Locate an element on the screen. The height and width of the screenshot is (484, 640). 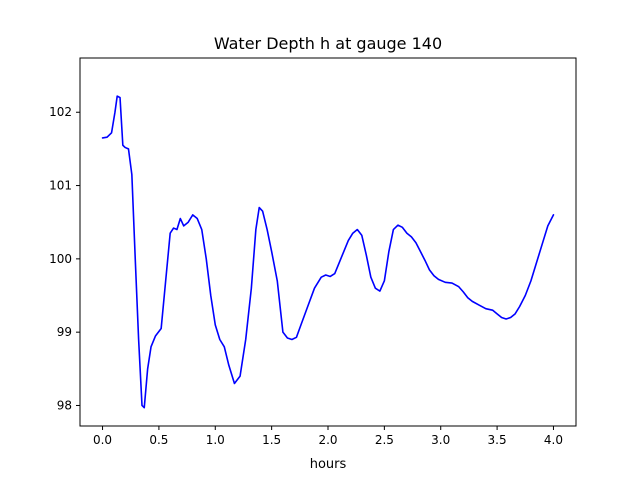
x-tick-label: 3.5 is located at coordinates (497, 440).